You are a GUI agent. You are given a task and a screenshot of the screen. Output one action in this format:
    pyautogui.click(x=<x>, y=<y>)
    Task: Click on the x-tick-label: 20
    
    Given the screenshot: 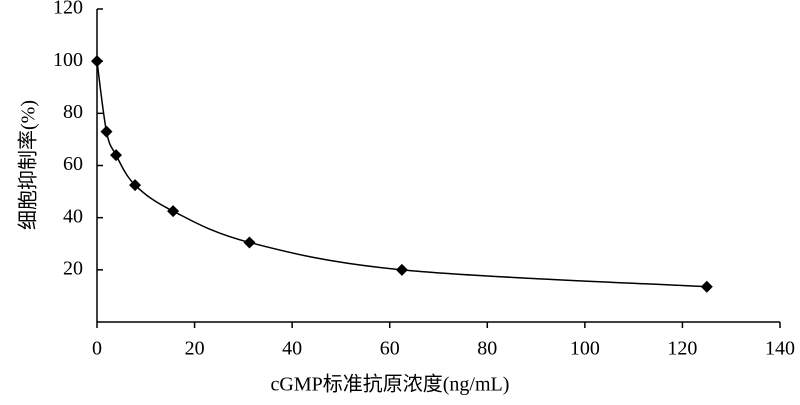 What is the action you would take?
    pyautogui.click(x=195, y=349)
    